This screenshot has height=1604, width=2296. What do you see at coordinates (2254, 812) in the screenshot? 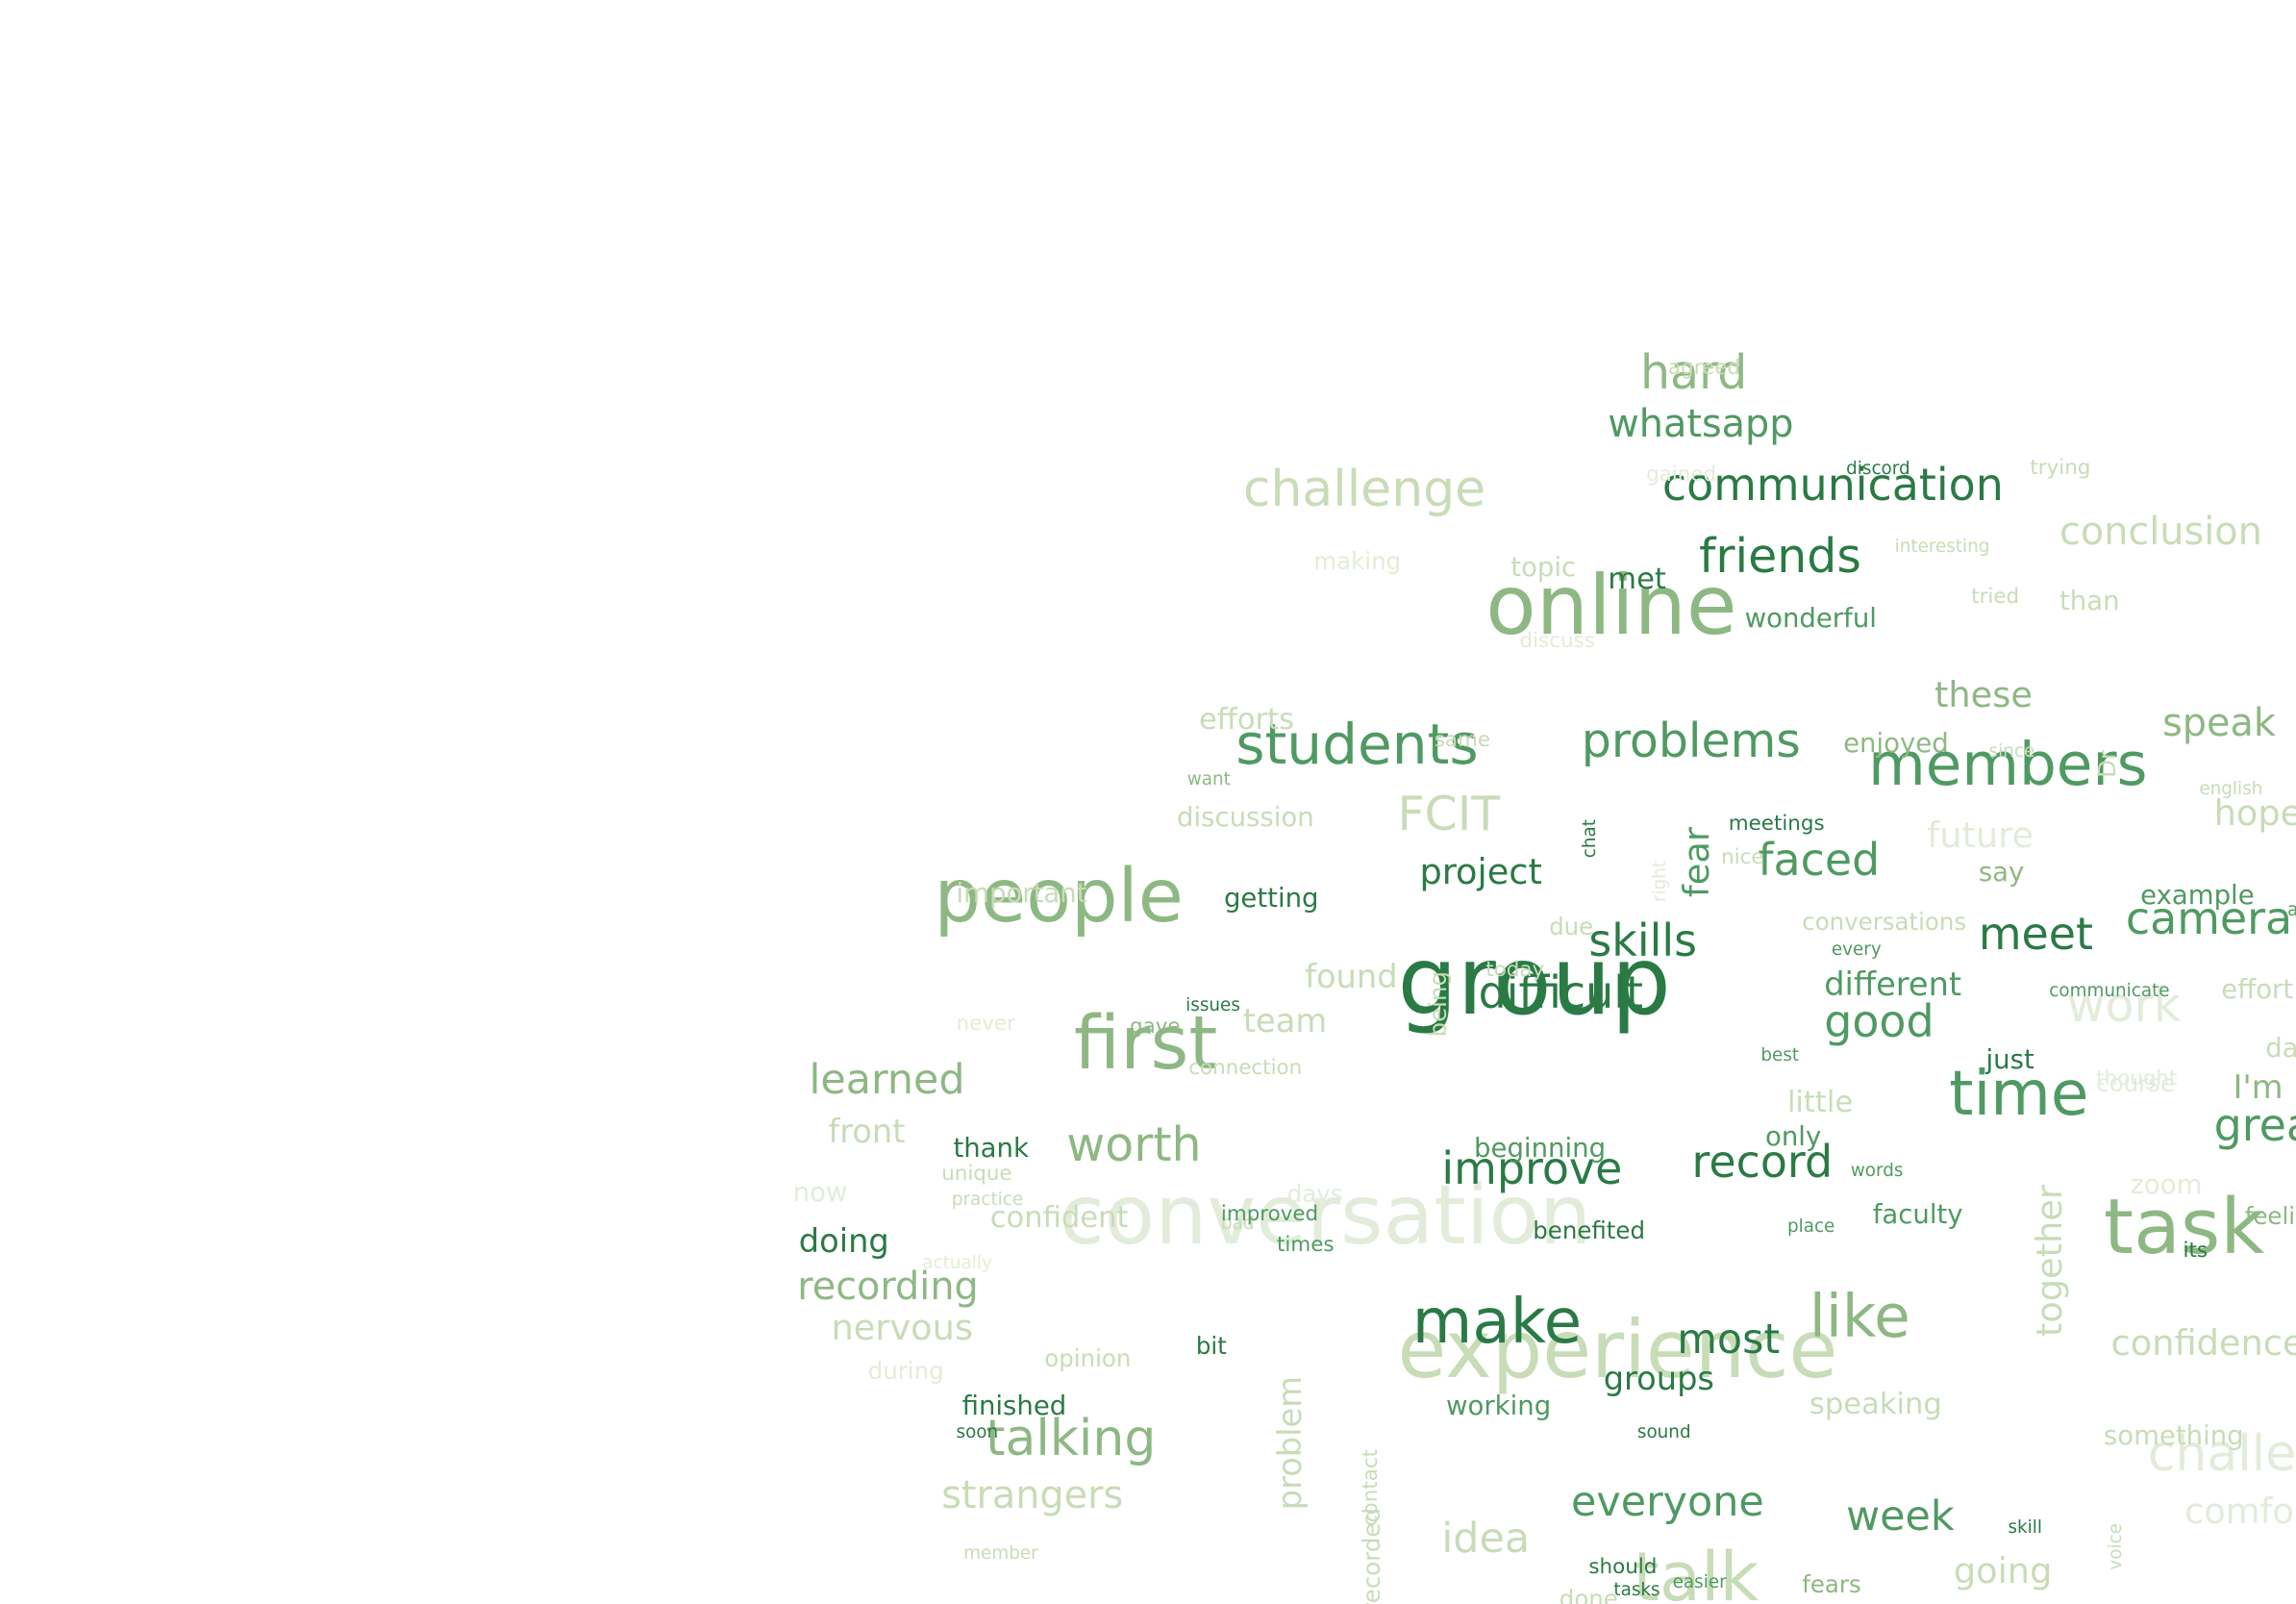
I see `word: hope` at bounding box center [2254, 812].